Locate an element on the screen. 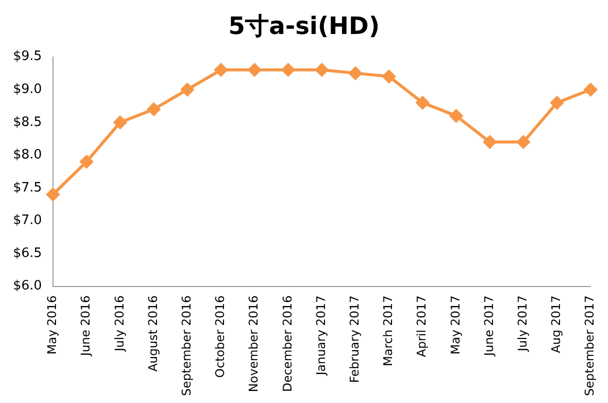 The width and height of the screenshot is (608, 403). chart-title: 5寸a-si(HD) is located at coordinates (304, 26).